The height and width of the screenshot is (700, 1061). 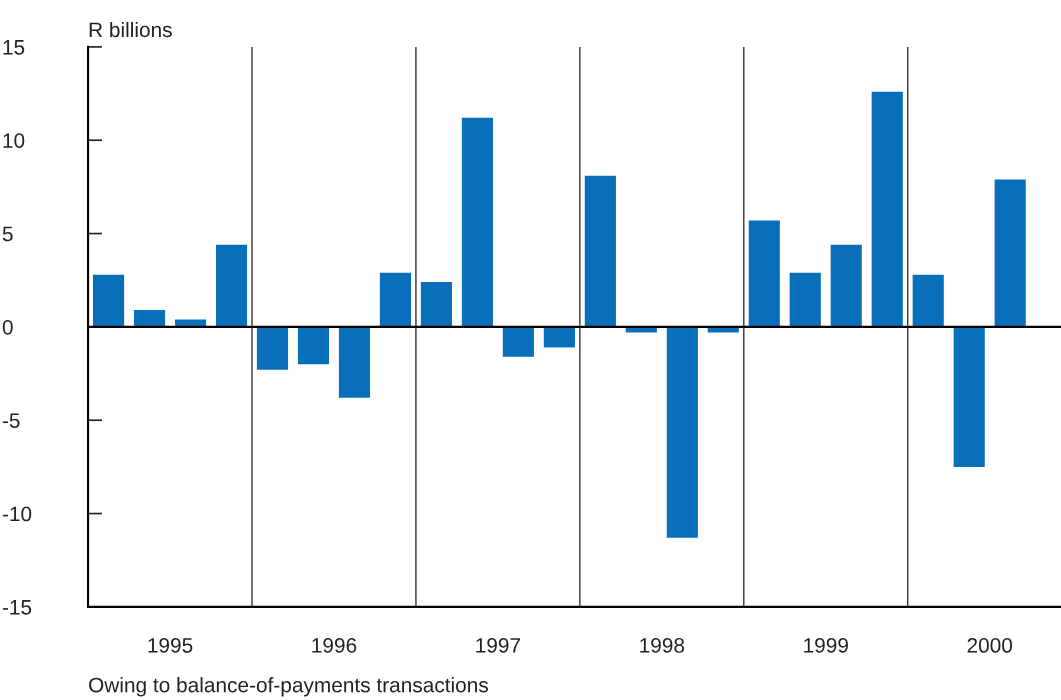 What do you see at coordinates (17, 607) in the screenshot?
I see `y-tick-label: -15` at bounding box center [17, 607].